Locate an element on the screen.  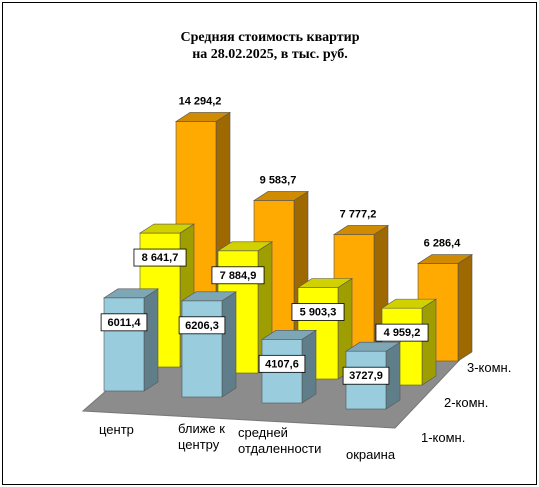
value-label-3room-1: 14 294,2 is located at coordinates (200, 101).